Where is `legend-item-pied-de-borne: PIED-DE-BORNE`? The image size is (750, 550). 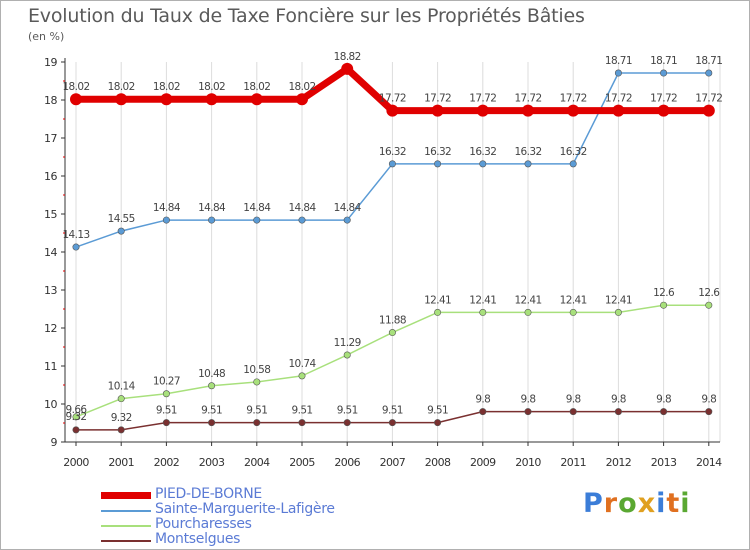 legend-item-pied-de-borne: PIED-DE-BORNE is located at coordinates (251, 494).